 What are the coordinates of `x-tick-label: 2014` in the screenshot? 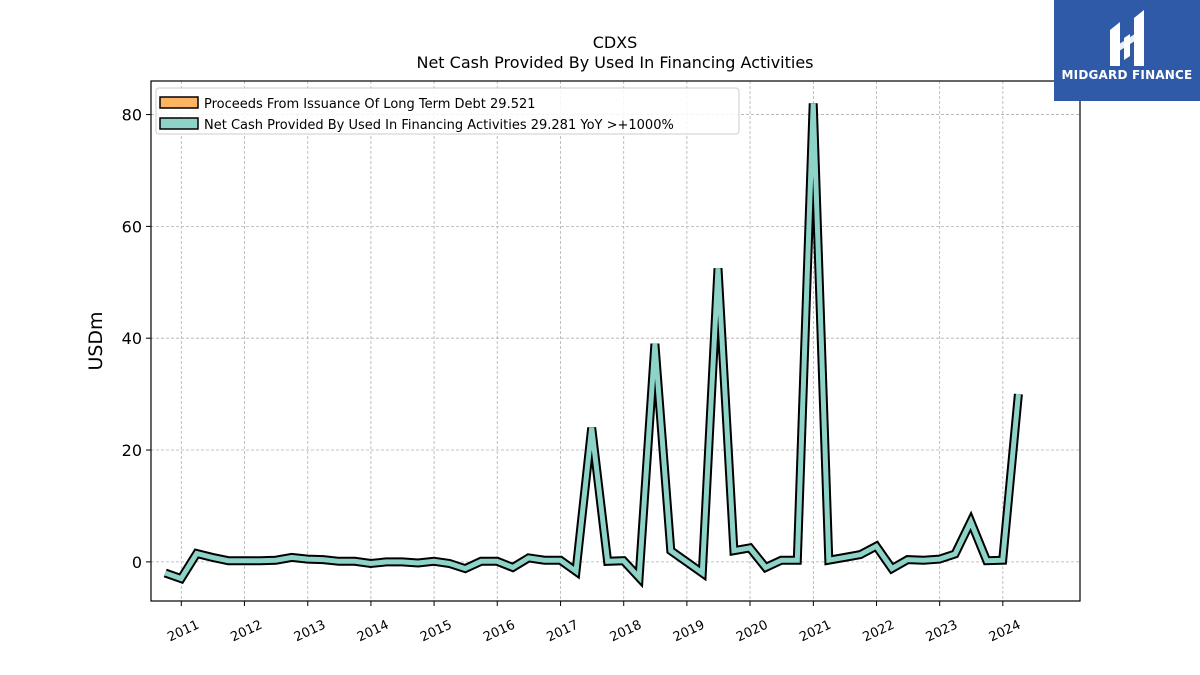 It's located at (373, 632).